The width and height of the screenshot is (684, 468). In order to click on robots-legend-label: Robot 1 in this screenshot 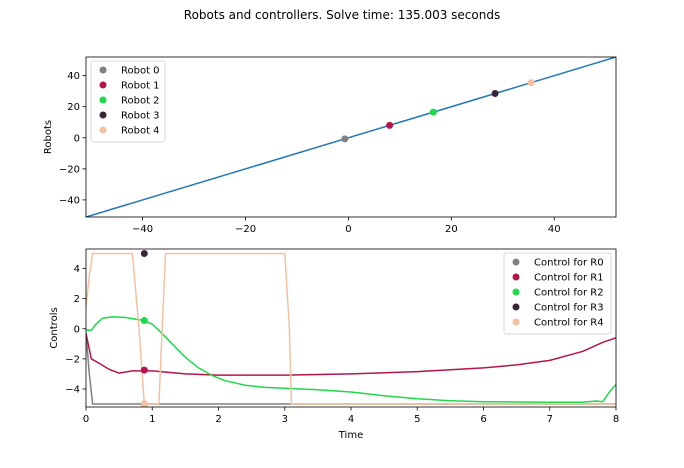, I will do `click(140, 86)`.